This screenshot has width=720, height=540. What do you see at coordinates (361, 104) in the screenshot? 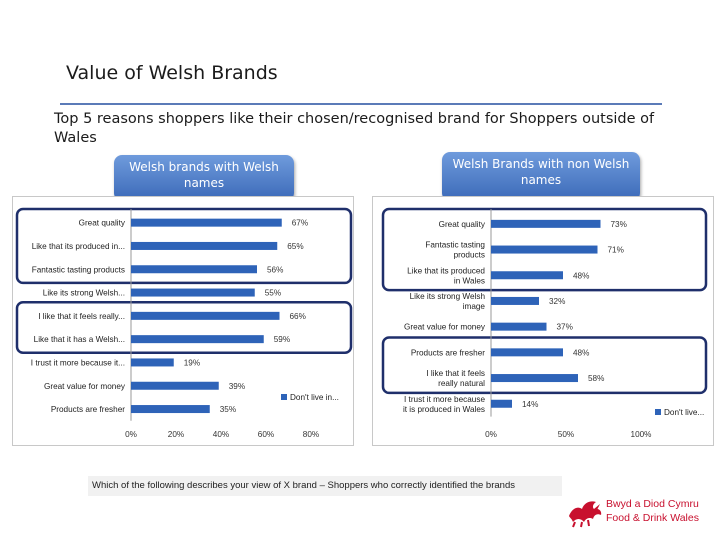
I see `title-divider` at bounding box center [361, 104].